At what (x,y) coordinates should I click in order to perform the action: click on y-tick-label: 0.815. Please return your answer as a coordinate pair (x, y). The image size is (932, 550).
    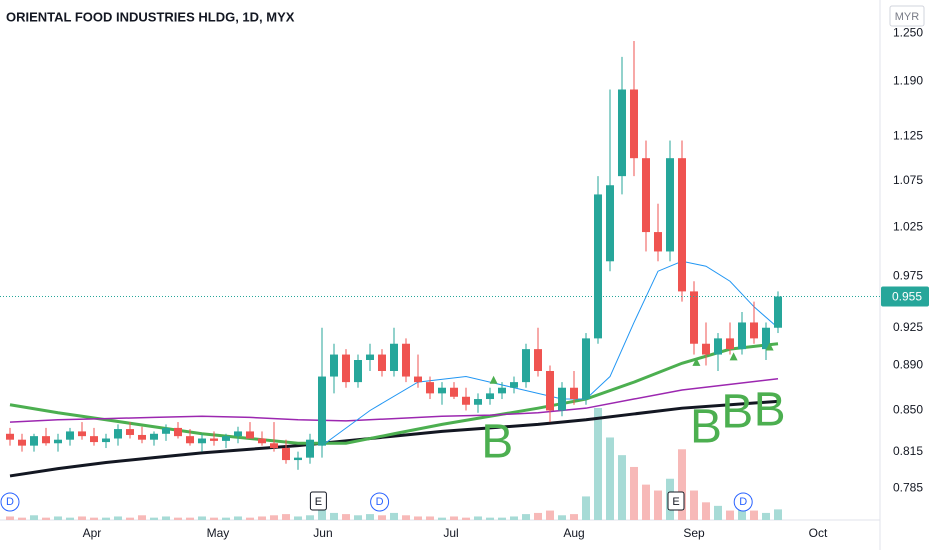
    Looking at the image, I should click on (908, 451).